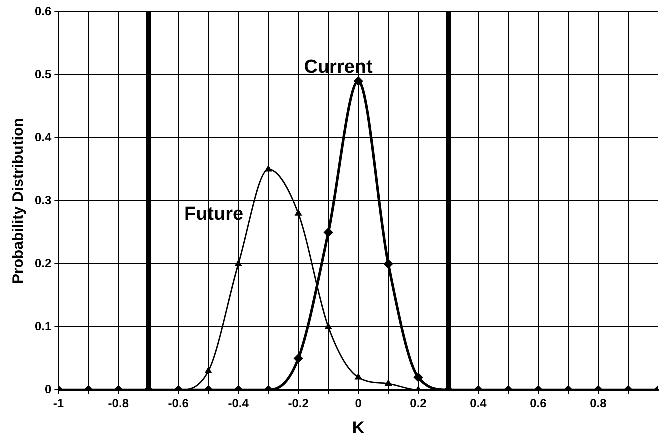  What do you see at coordinates (358, 403) in the screenshot?
I see `x-tick-label: 0` at bounding box center [358, 403].